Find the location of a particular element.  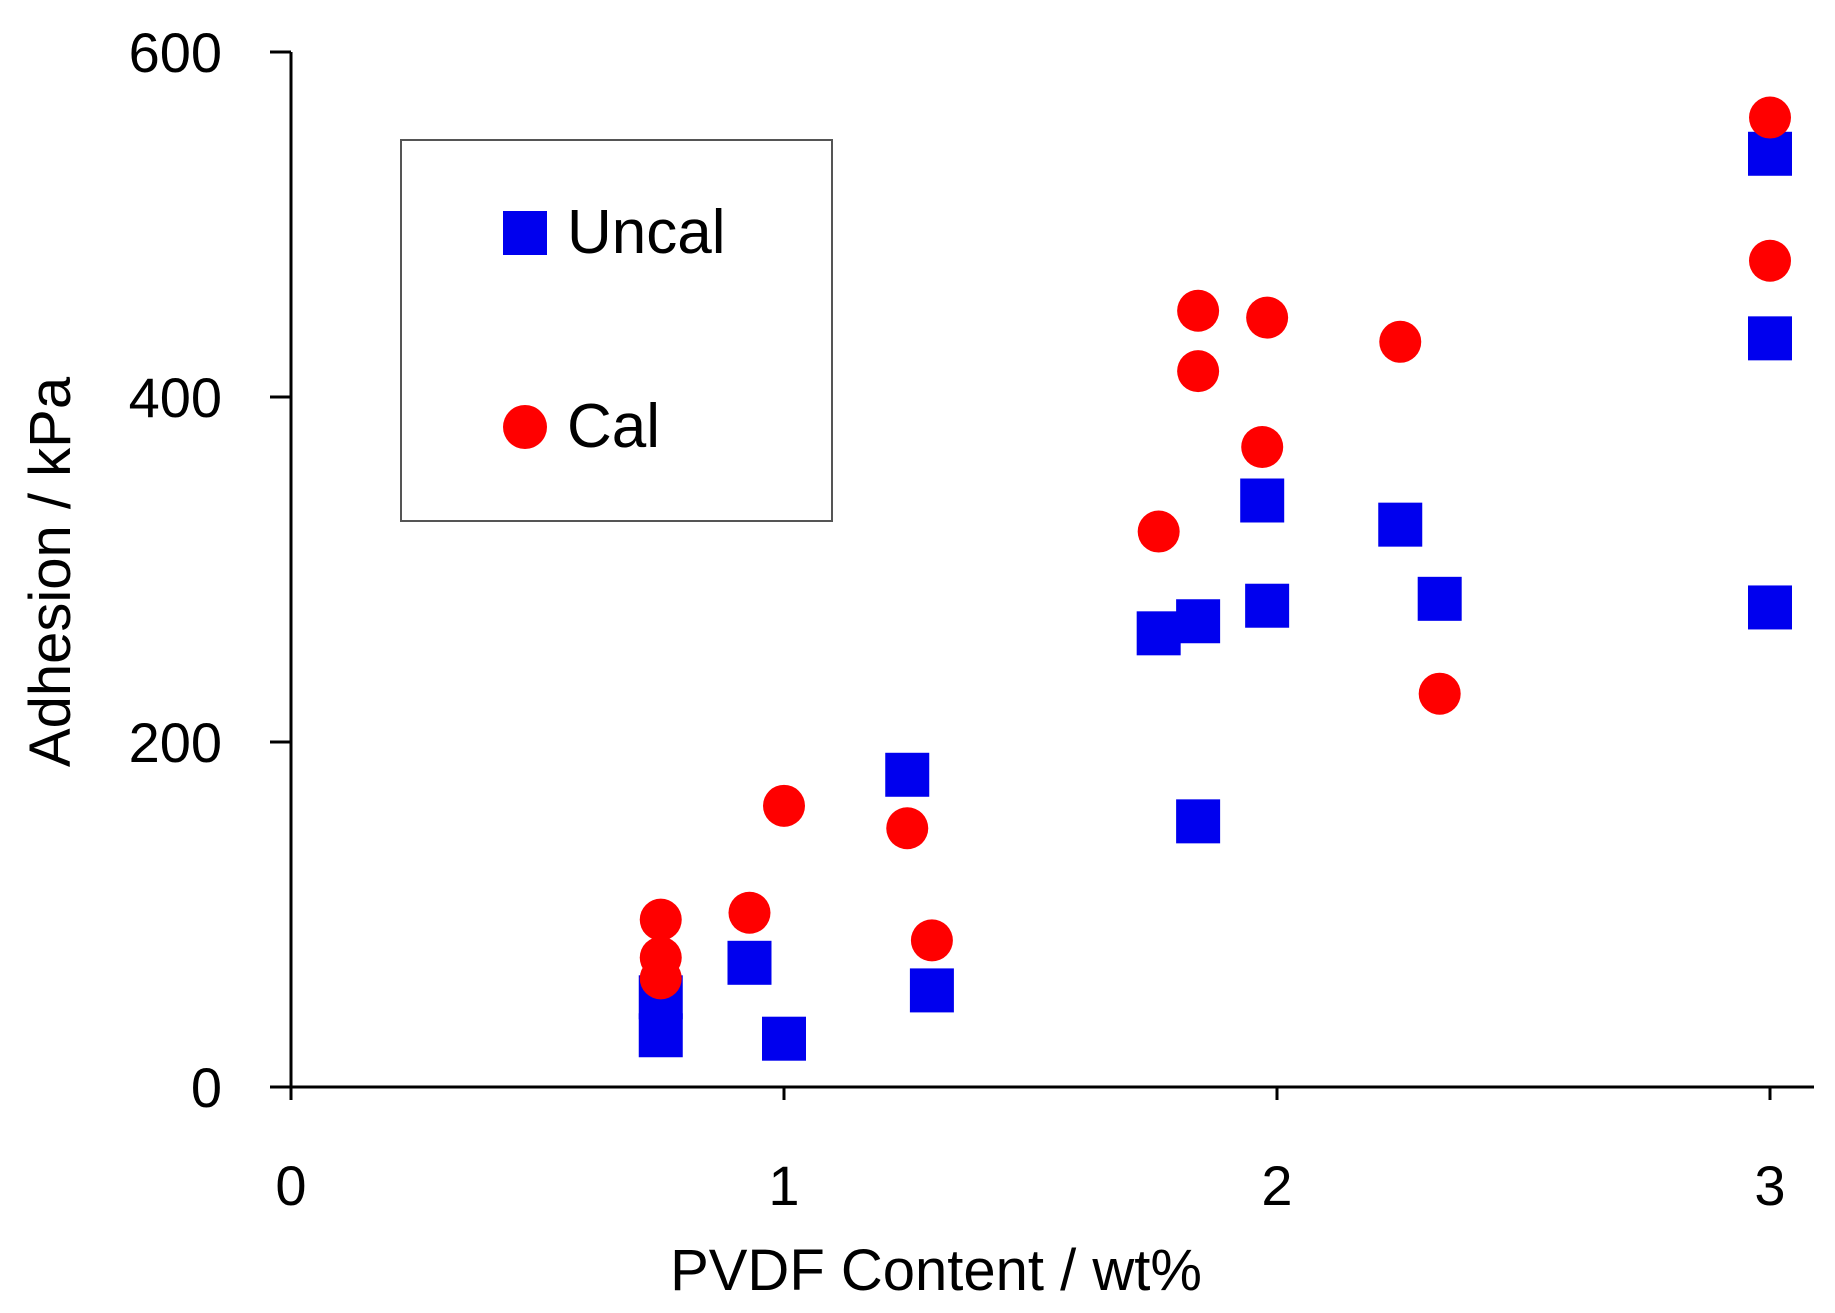

x-axis-title: PVDF Content / wt% is located at coordinates (936, 1270).